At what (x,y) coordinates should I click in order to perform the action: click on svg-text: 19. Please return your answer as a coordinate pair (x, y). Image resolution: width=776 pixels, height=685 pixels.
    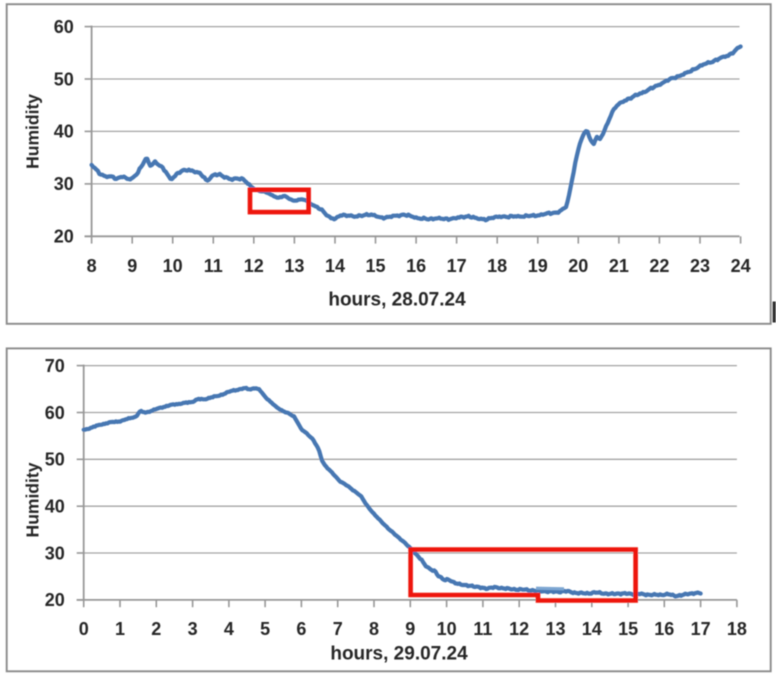
    Looking at the image, I should click on (538, 266).